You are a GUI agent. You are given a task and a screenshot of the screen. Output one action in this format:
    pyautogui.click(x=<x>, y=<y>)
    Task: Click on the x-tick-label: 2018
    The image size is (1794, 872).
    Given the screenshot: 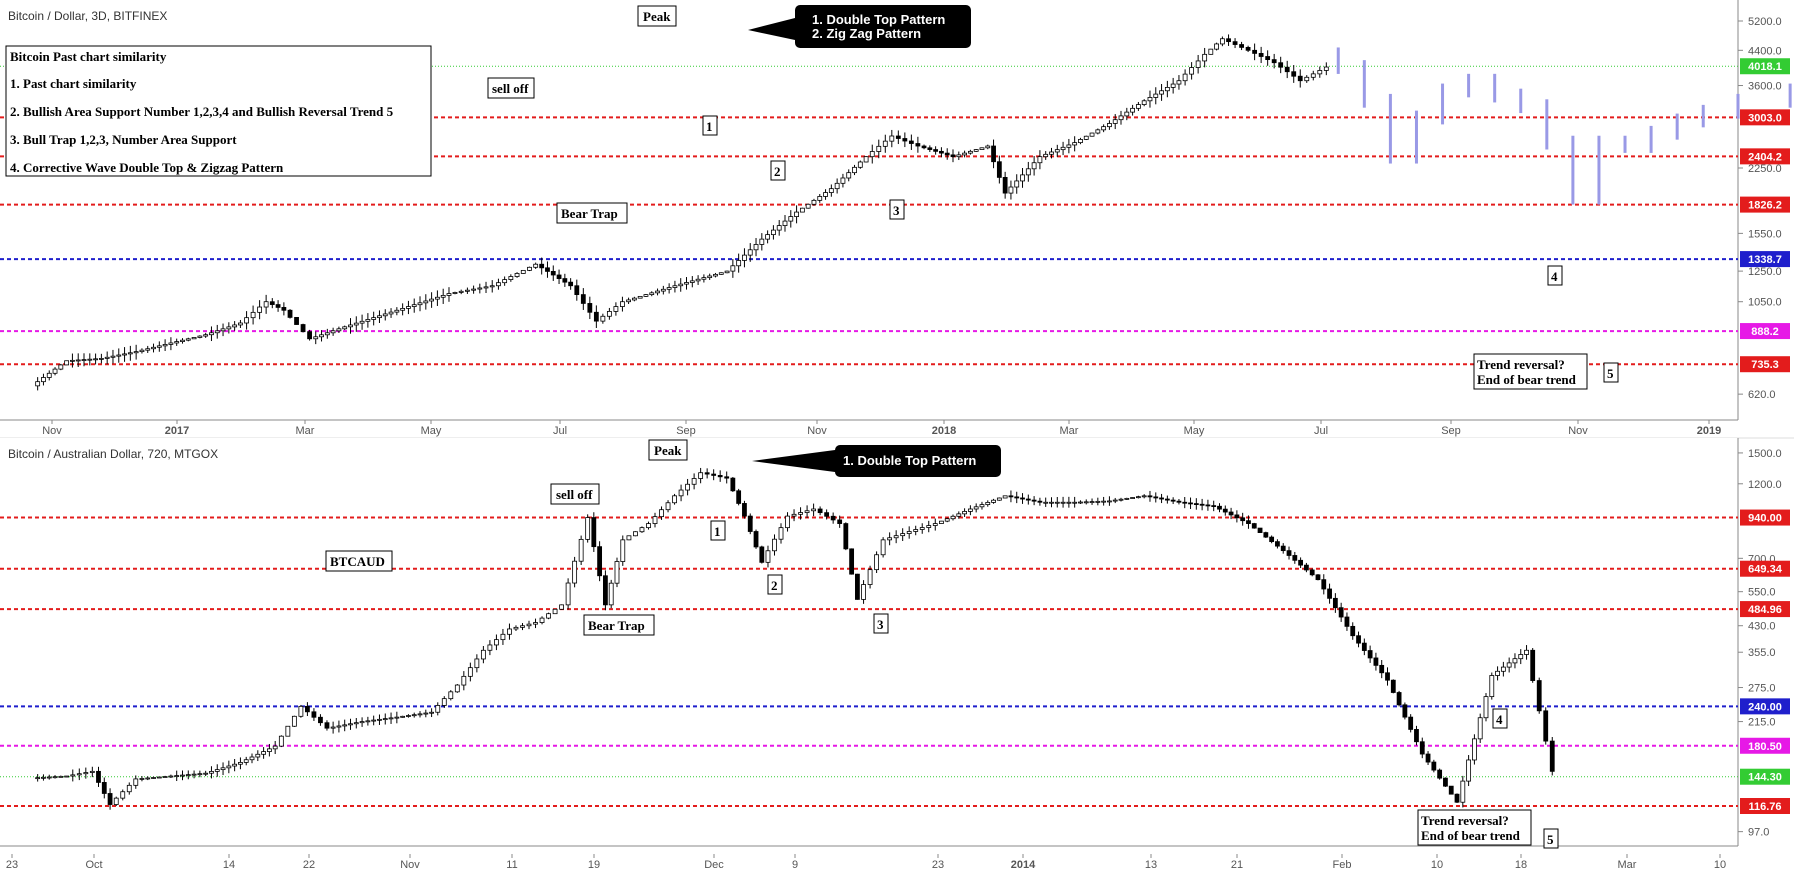 What is the action you would take?
    pyautogui.click(x=944, y=431)
    